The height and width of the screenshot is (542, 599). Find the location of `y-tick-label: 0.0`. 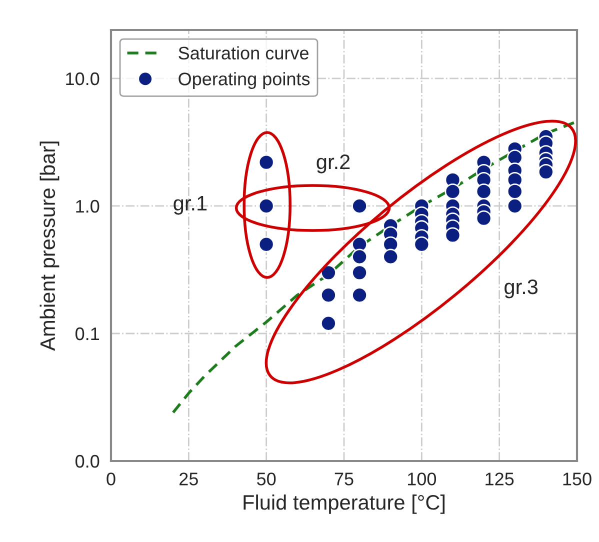

y-tick-label: 0.0 is located at coordinates (87, 461).